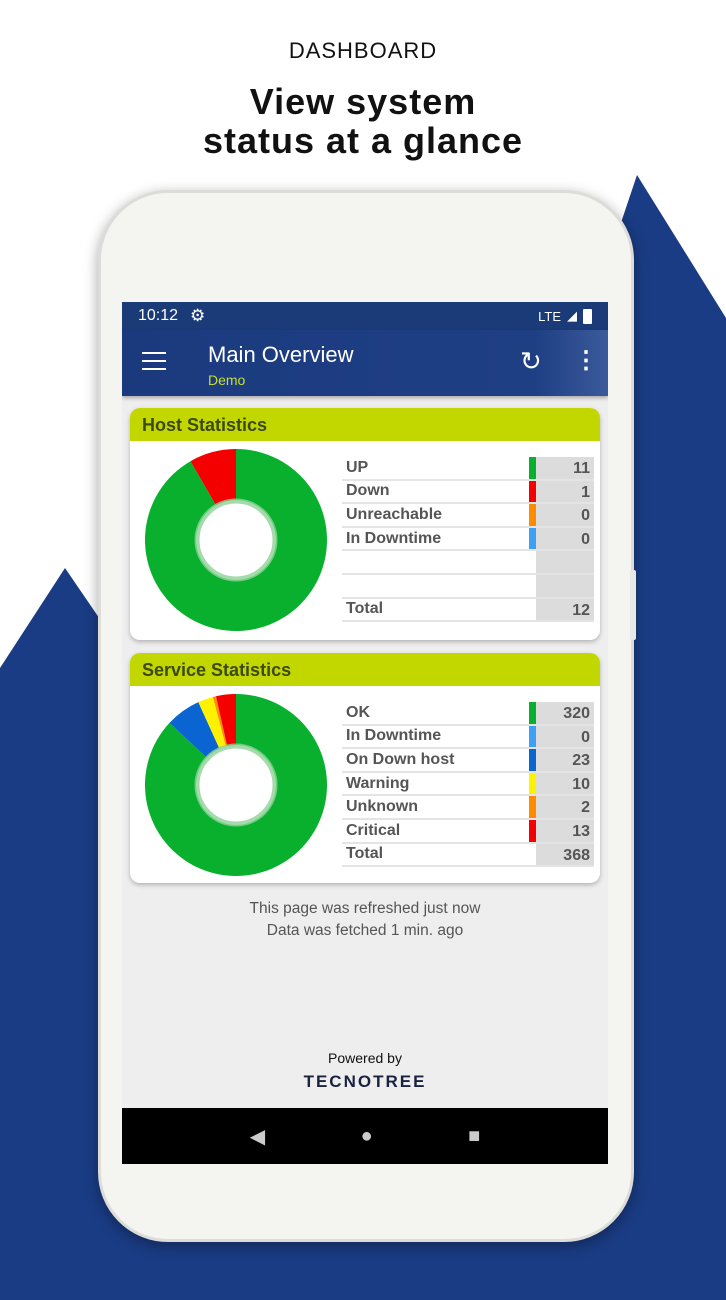 This screenshot has width=726, height=1300. What do you see at coordinates (549, 316) in the screenshot?
I see `network-label: LTE` at bounding box center [549, 316].